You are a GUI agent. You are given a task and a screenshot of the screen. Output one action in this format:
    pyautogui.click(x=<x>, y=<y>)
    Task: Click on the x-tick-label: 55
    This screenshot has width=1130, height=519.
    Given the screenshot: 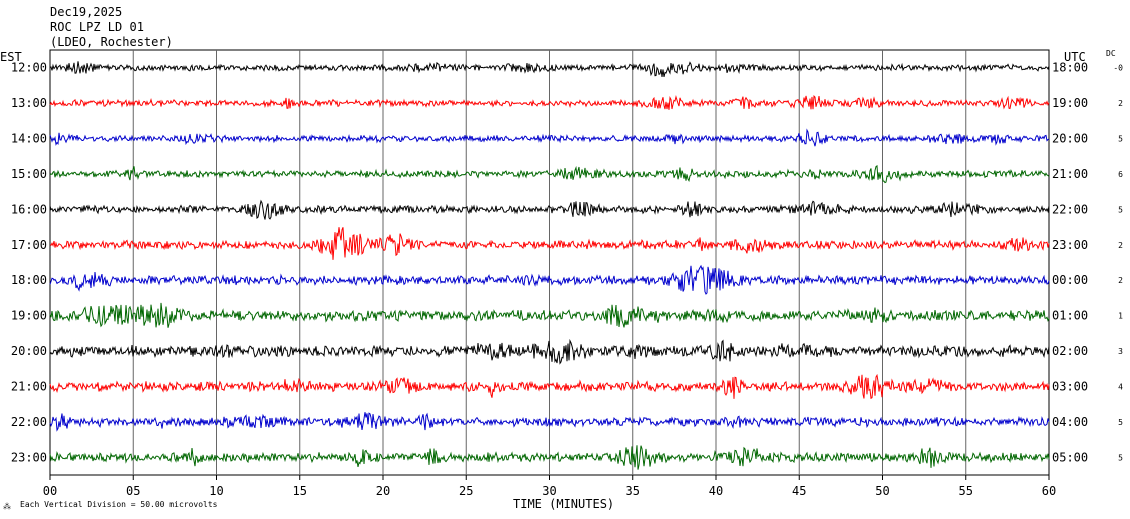 What is the action you would take?
    pyautogui.click(x=966, y=491)
    